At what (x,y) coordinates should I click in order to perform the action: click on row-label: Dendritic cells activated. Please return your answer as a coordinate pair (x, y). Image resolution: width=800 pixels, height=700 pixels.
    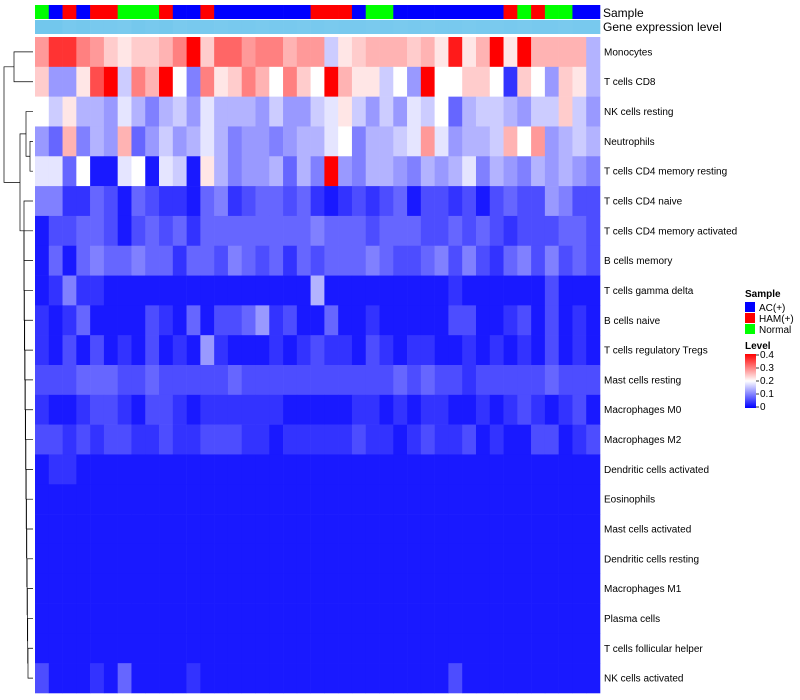
    Looking at the image, I should click on (656, 470).